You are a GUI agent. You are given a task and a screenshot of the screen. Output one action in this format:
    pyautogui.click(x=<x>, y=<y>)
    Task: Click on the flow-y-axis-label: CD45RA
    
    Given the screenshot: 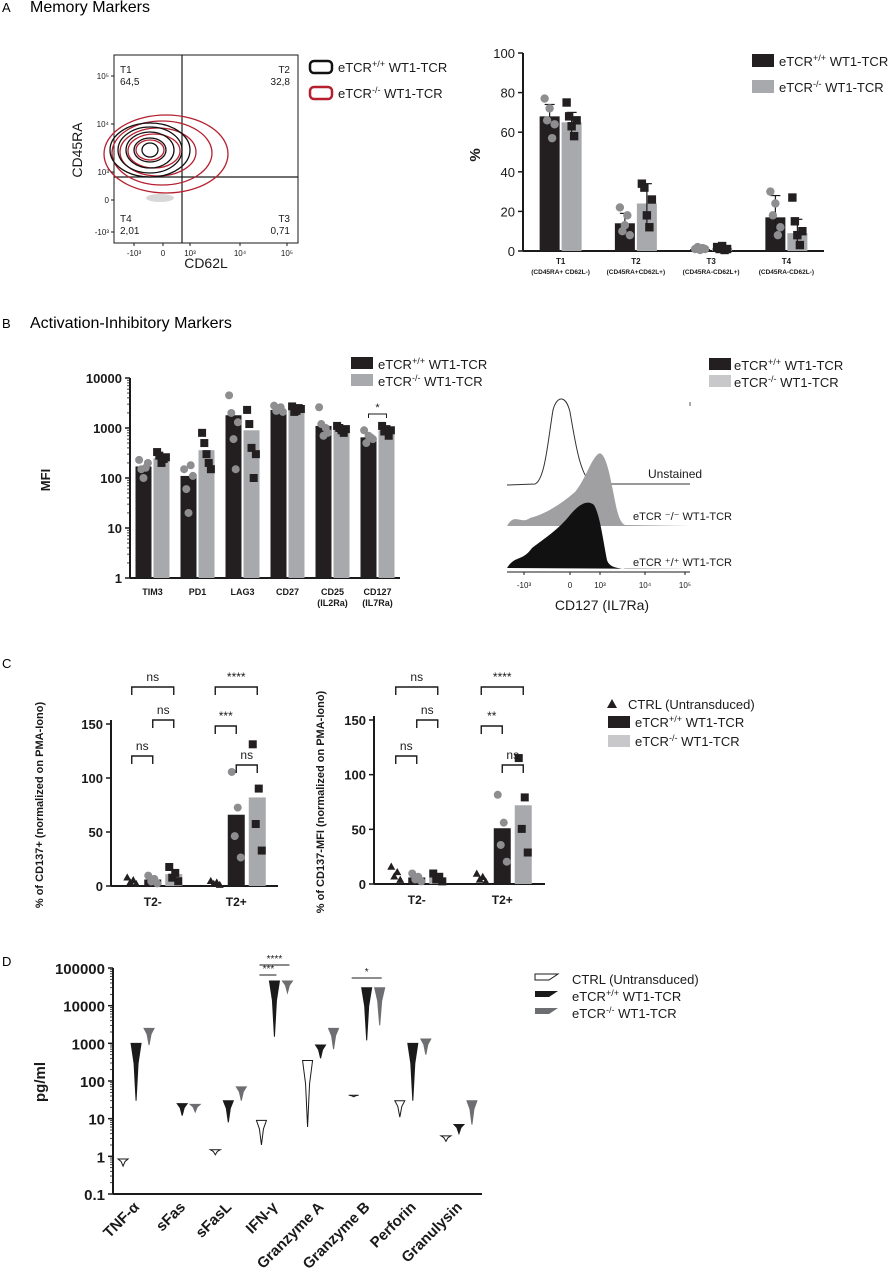 What is the action you would take?
    pyautogui.click(x=77, y=150)
    